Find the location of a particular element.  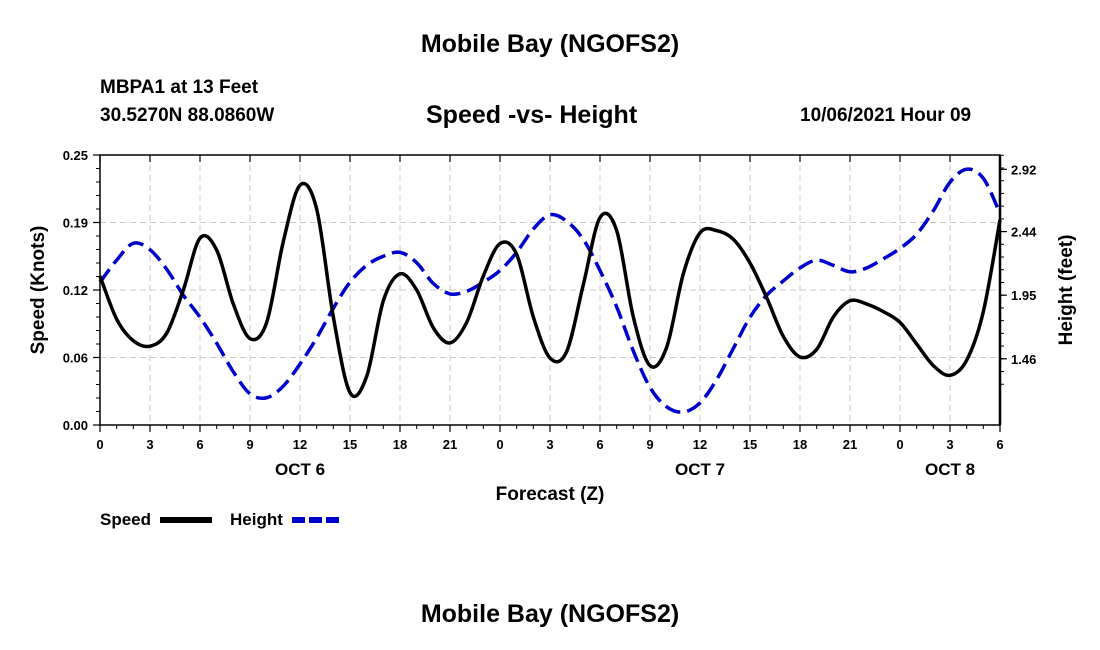

legend-speed-label: Speed is located at coordinates (125, 519).